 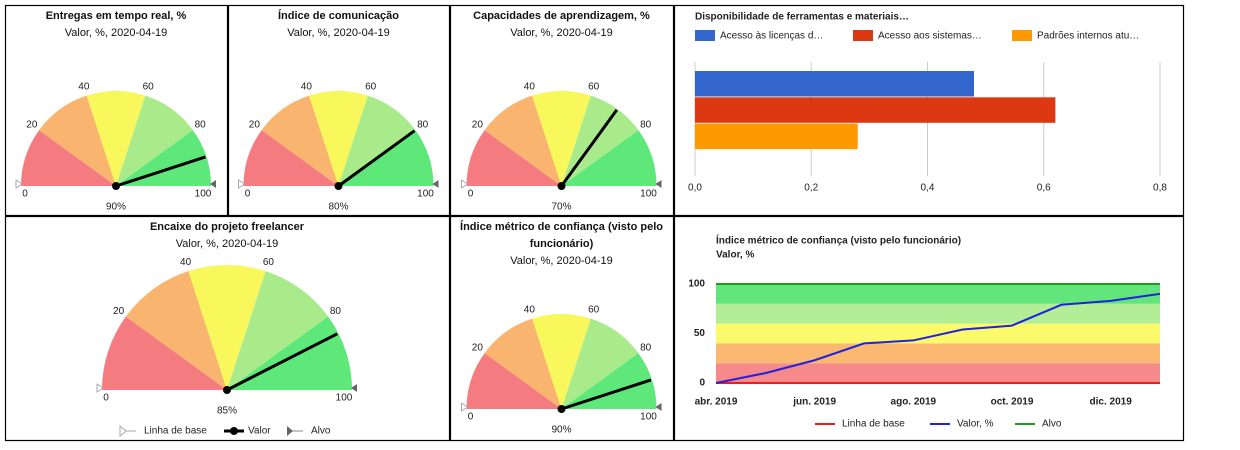 What do you see at coordinates (338, 207) in the screenshot?
I see `gauge-value-label: 80%` at bounding box center [338, 207].